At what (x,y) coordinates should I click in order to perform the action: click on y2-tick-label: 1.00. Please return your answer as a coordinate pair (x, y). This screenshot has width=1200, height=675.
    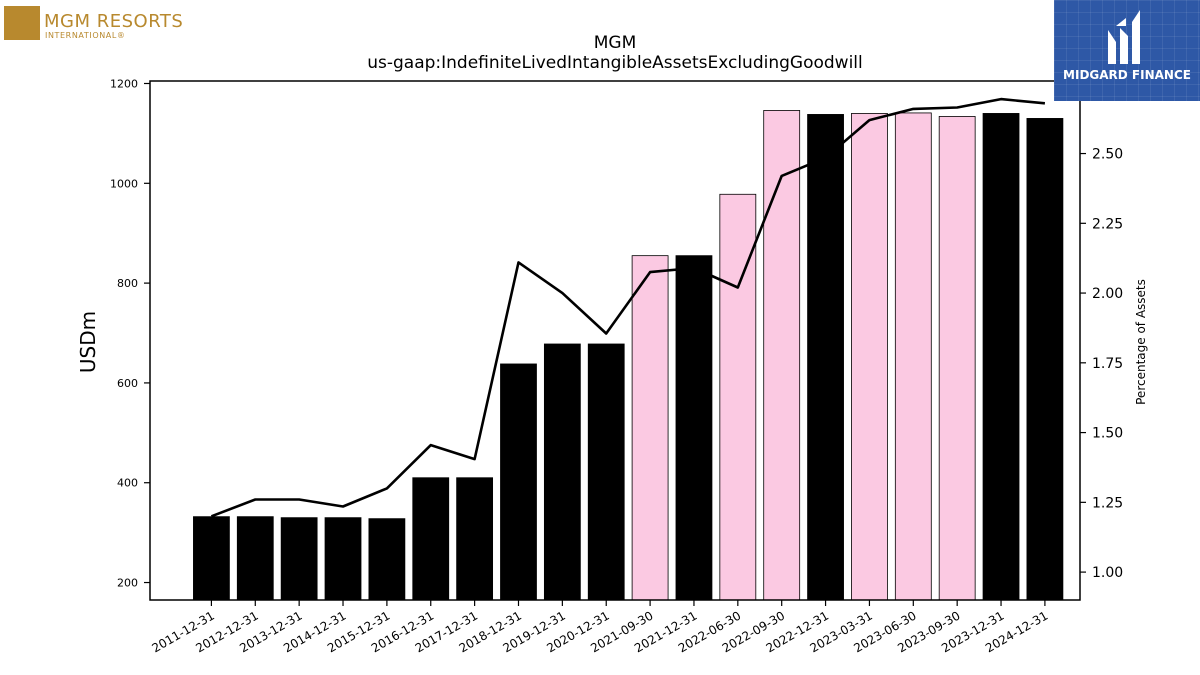
    Looking at the image, I should click on (1107, 573).